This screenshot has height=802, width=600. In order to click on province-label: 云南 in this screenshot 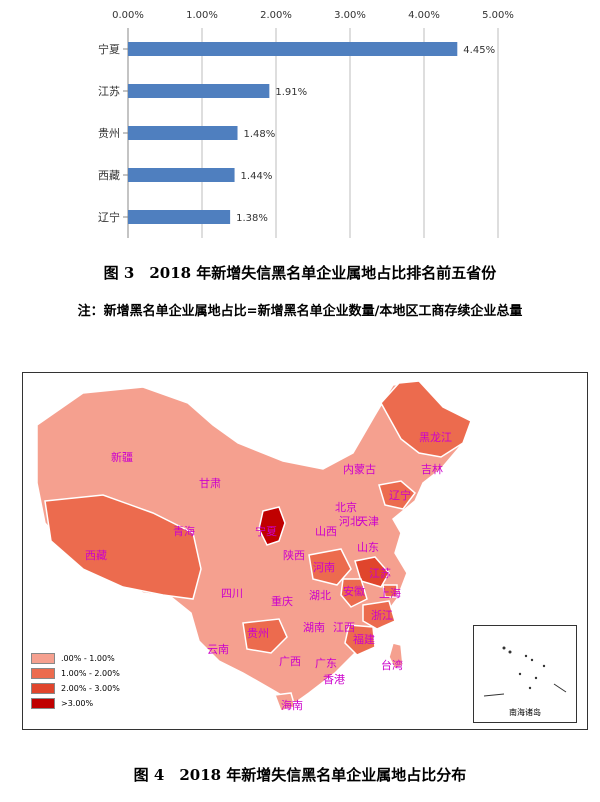, I will do `click(218, 649)`.